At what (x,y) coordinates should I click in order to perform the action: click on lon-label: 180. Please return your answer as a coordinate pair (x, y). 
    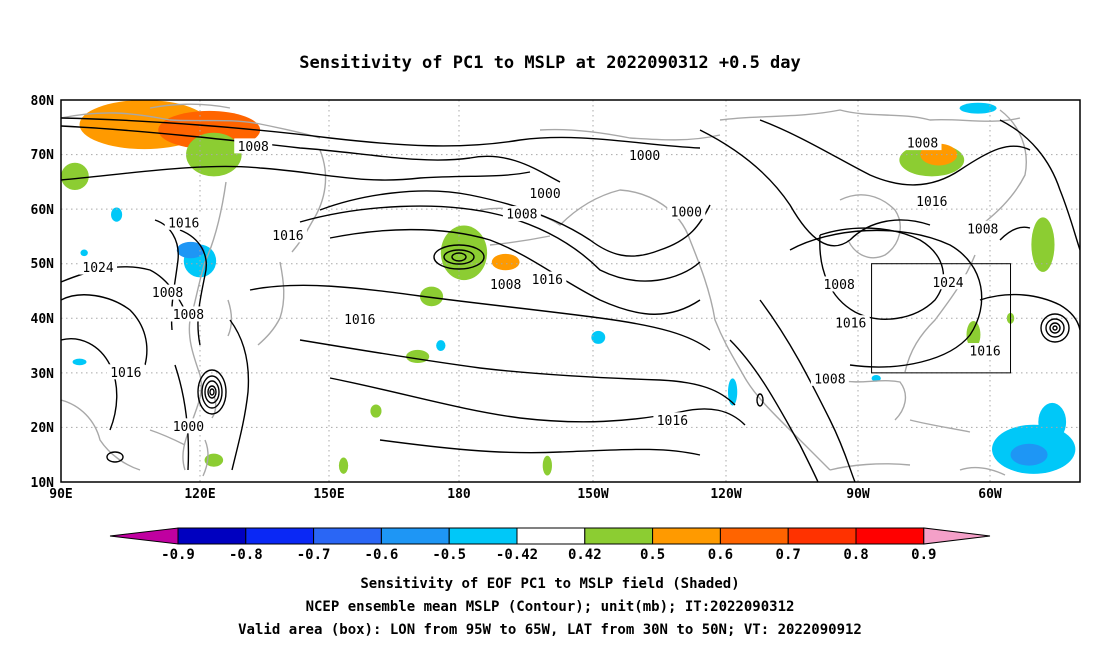
    Looking at the image, I should click on (459, 494).